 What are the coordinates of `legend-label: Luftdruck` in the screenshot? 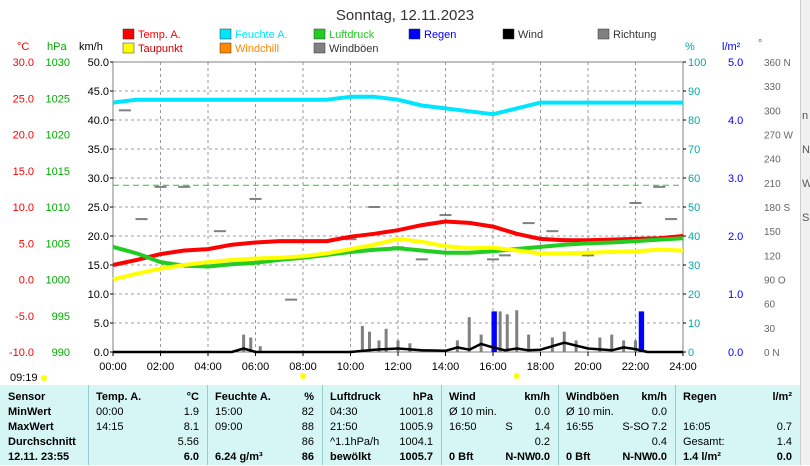 It's located at (352, 35).